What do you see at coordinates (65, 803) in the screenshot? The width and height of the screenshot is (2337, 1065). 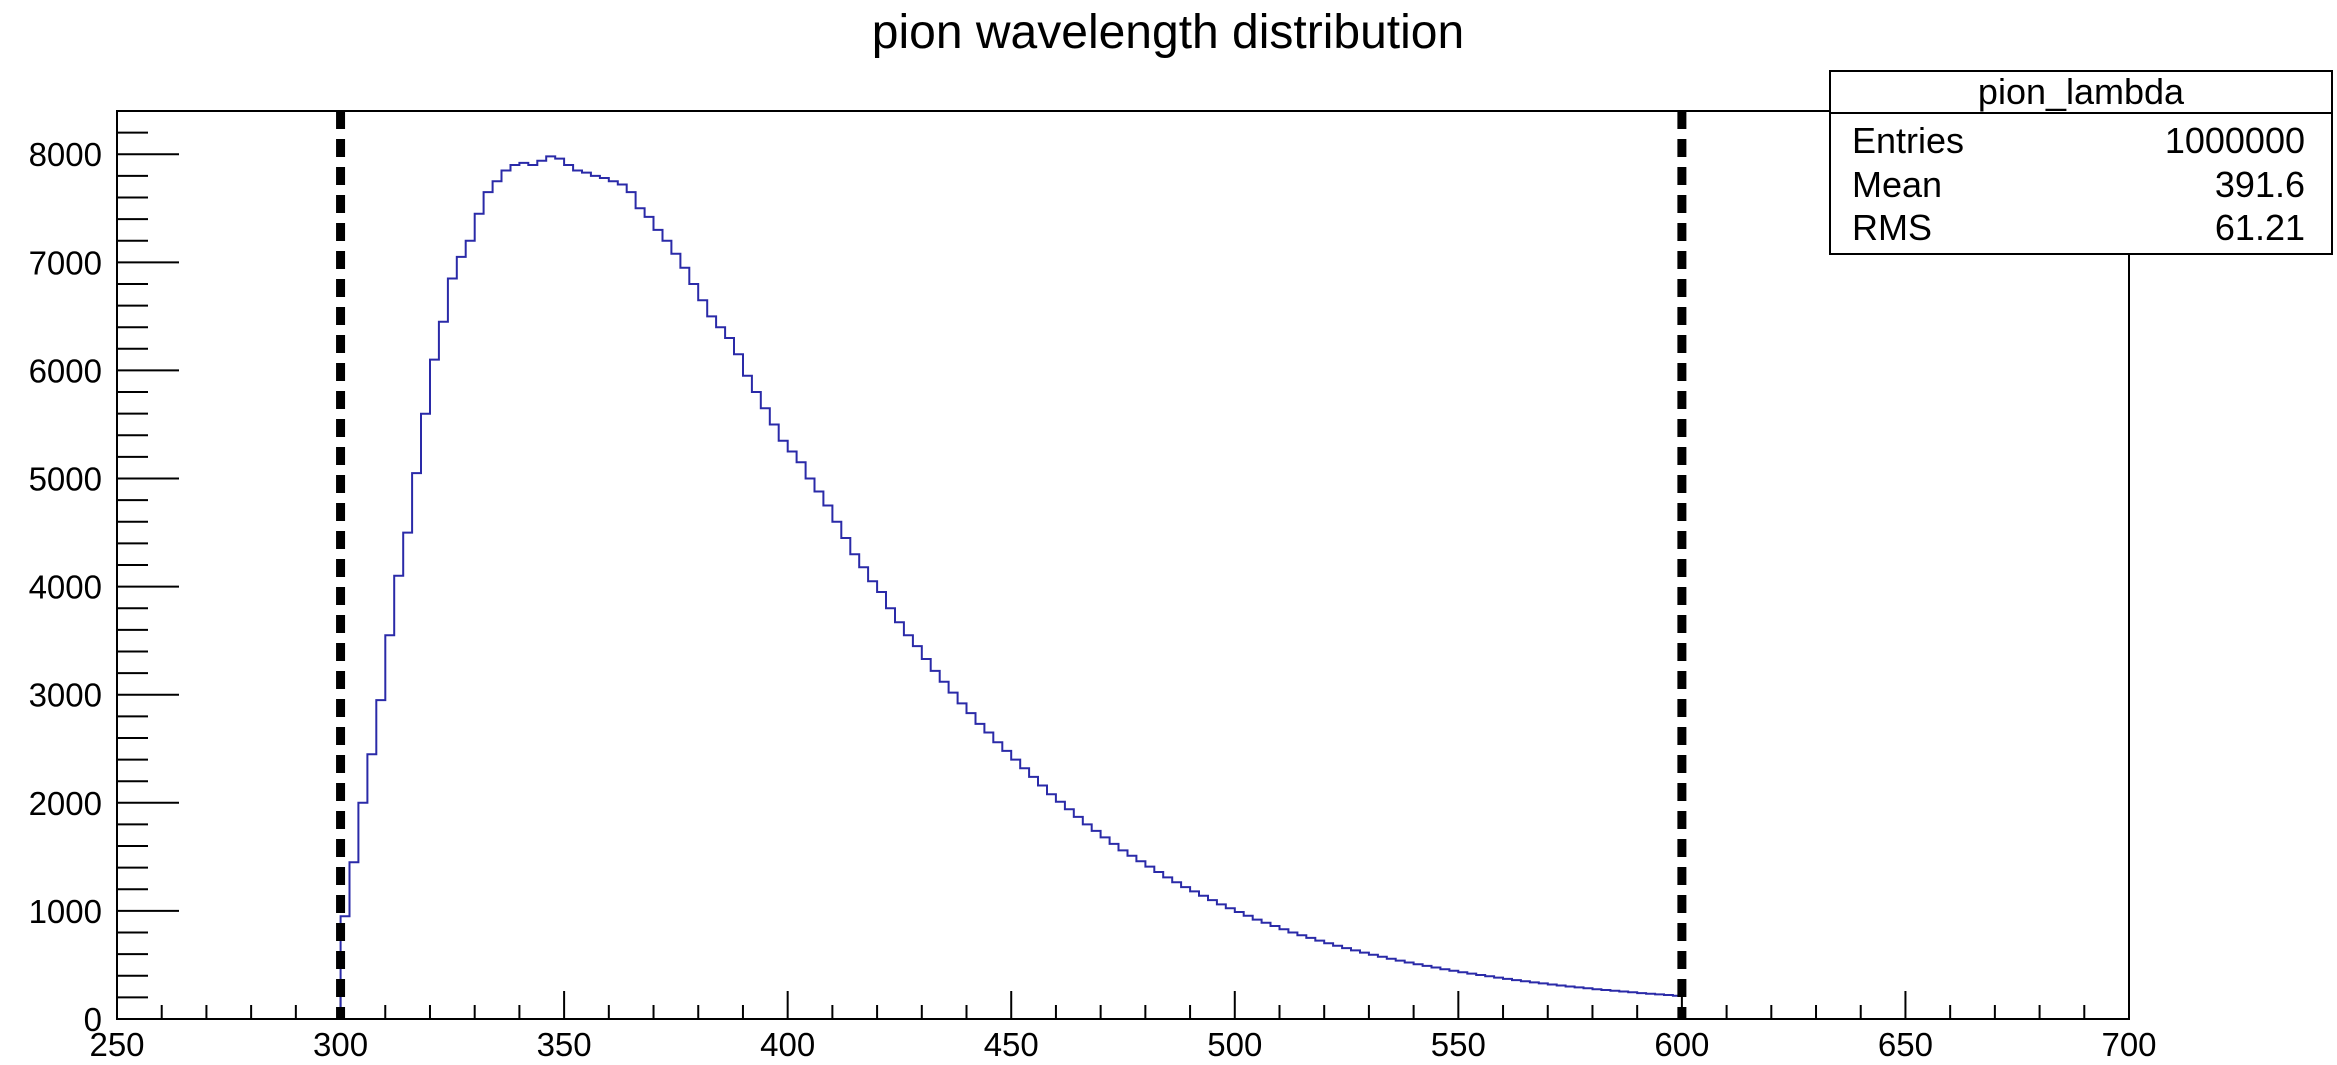 I see `y-tick-label: 2000` at bounding box center [65, 803].